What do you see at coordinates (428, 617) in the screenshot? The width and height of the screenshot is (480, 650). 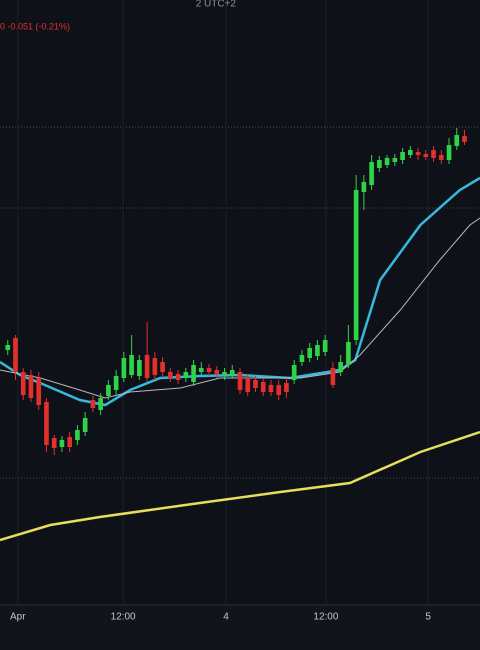 I see `x-tick-label: 5` at bounding box center [428, 617].